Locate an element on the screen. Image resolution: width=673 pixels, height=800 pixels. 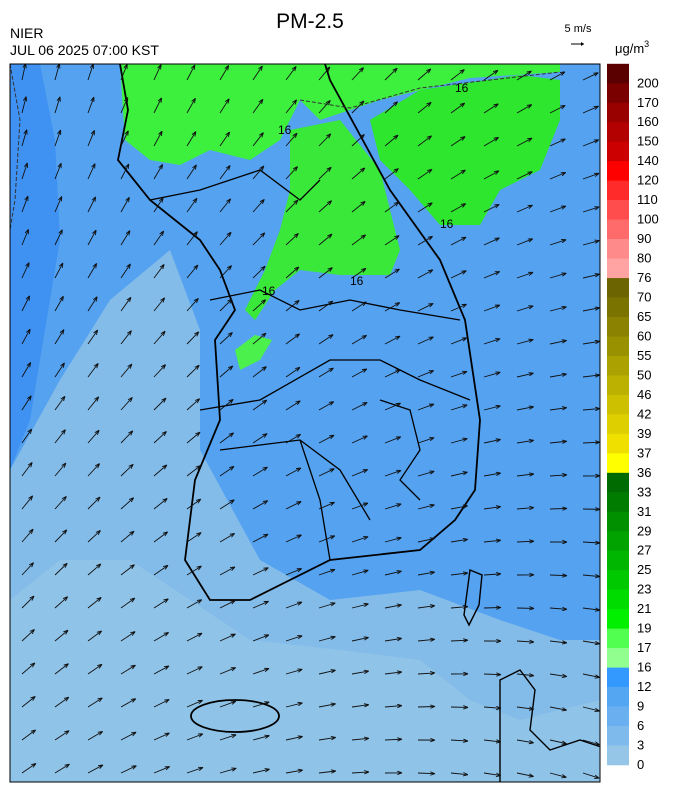
colorbar-label: 21 is located at coordinates (644, 608).